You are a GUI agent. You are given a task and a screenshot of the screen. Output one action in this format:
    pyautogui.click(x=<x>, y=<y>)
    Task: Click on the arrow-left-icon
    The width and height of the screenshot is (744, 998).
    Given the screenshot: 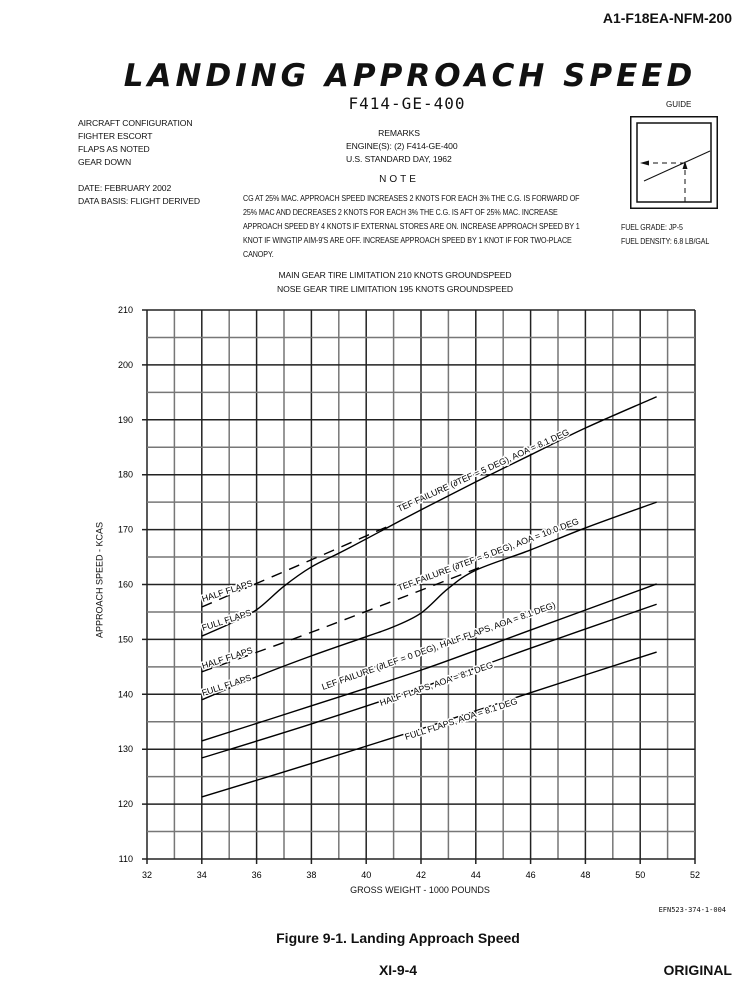 What is the action you would take?
    pyautogui.click(x=644, y=163)
    